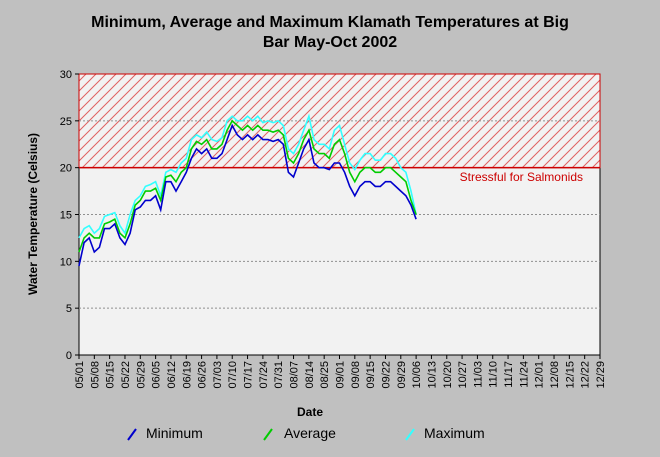 The image size is (660, 457). What do you see at coordinates (310, 433) in the screenshot?
I see `legend-label-average: Average` at bounding box center [310, 433].